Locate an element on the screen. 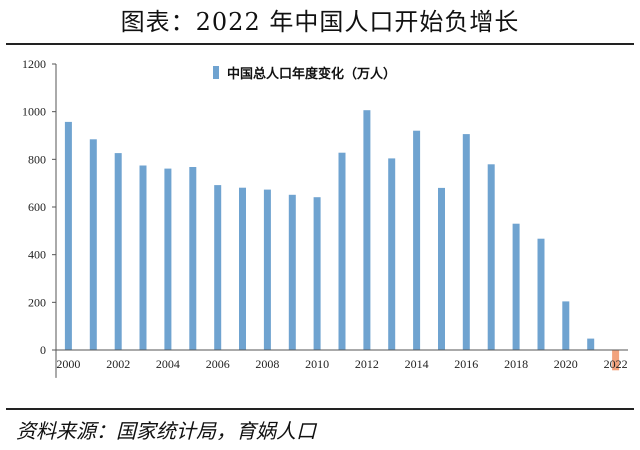 The image size is (640, 450). y-axis: 0 200 400 600 800 1000 1200 is located at coordinates (39, 217).